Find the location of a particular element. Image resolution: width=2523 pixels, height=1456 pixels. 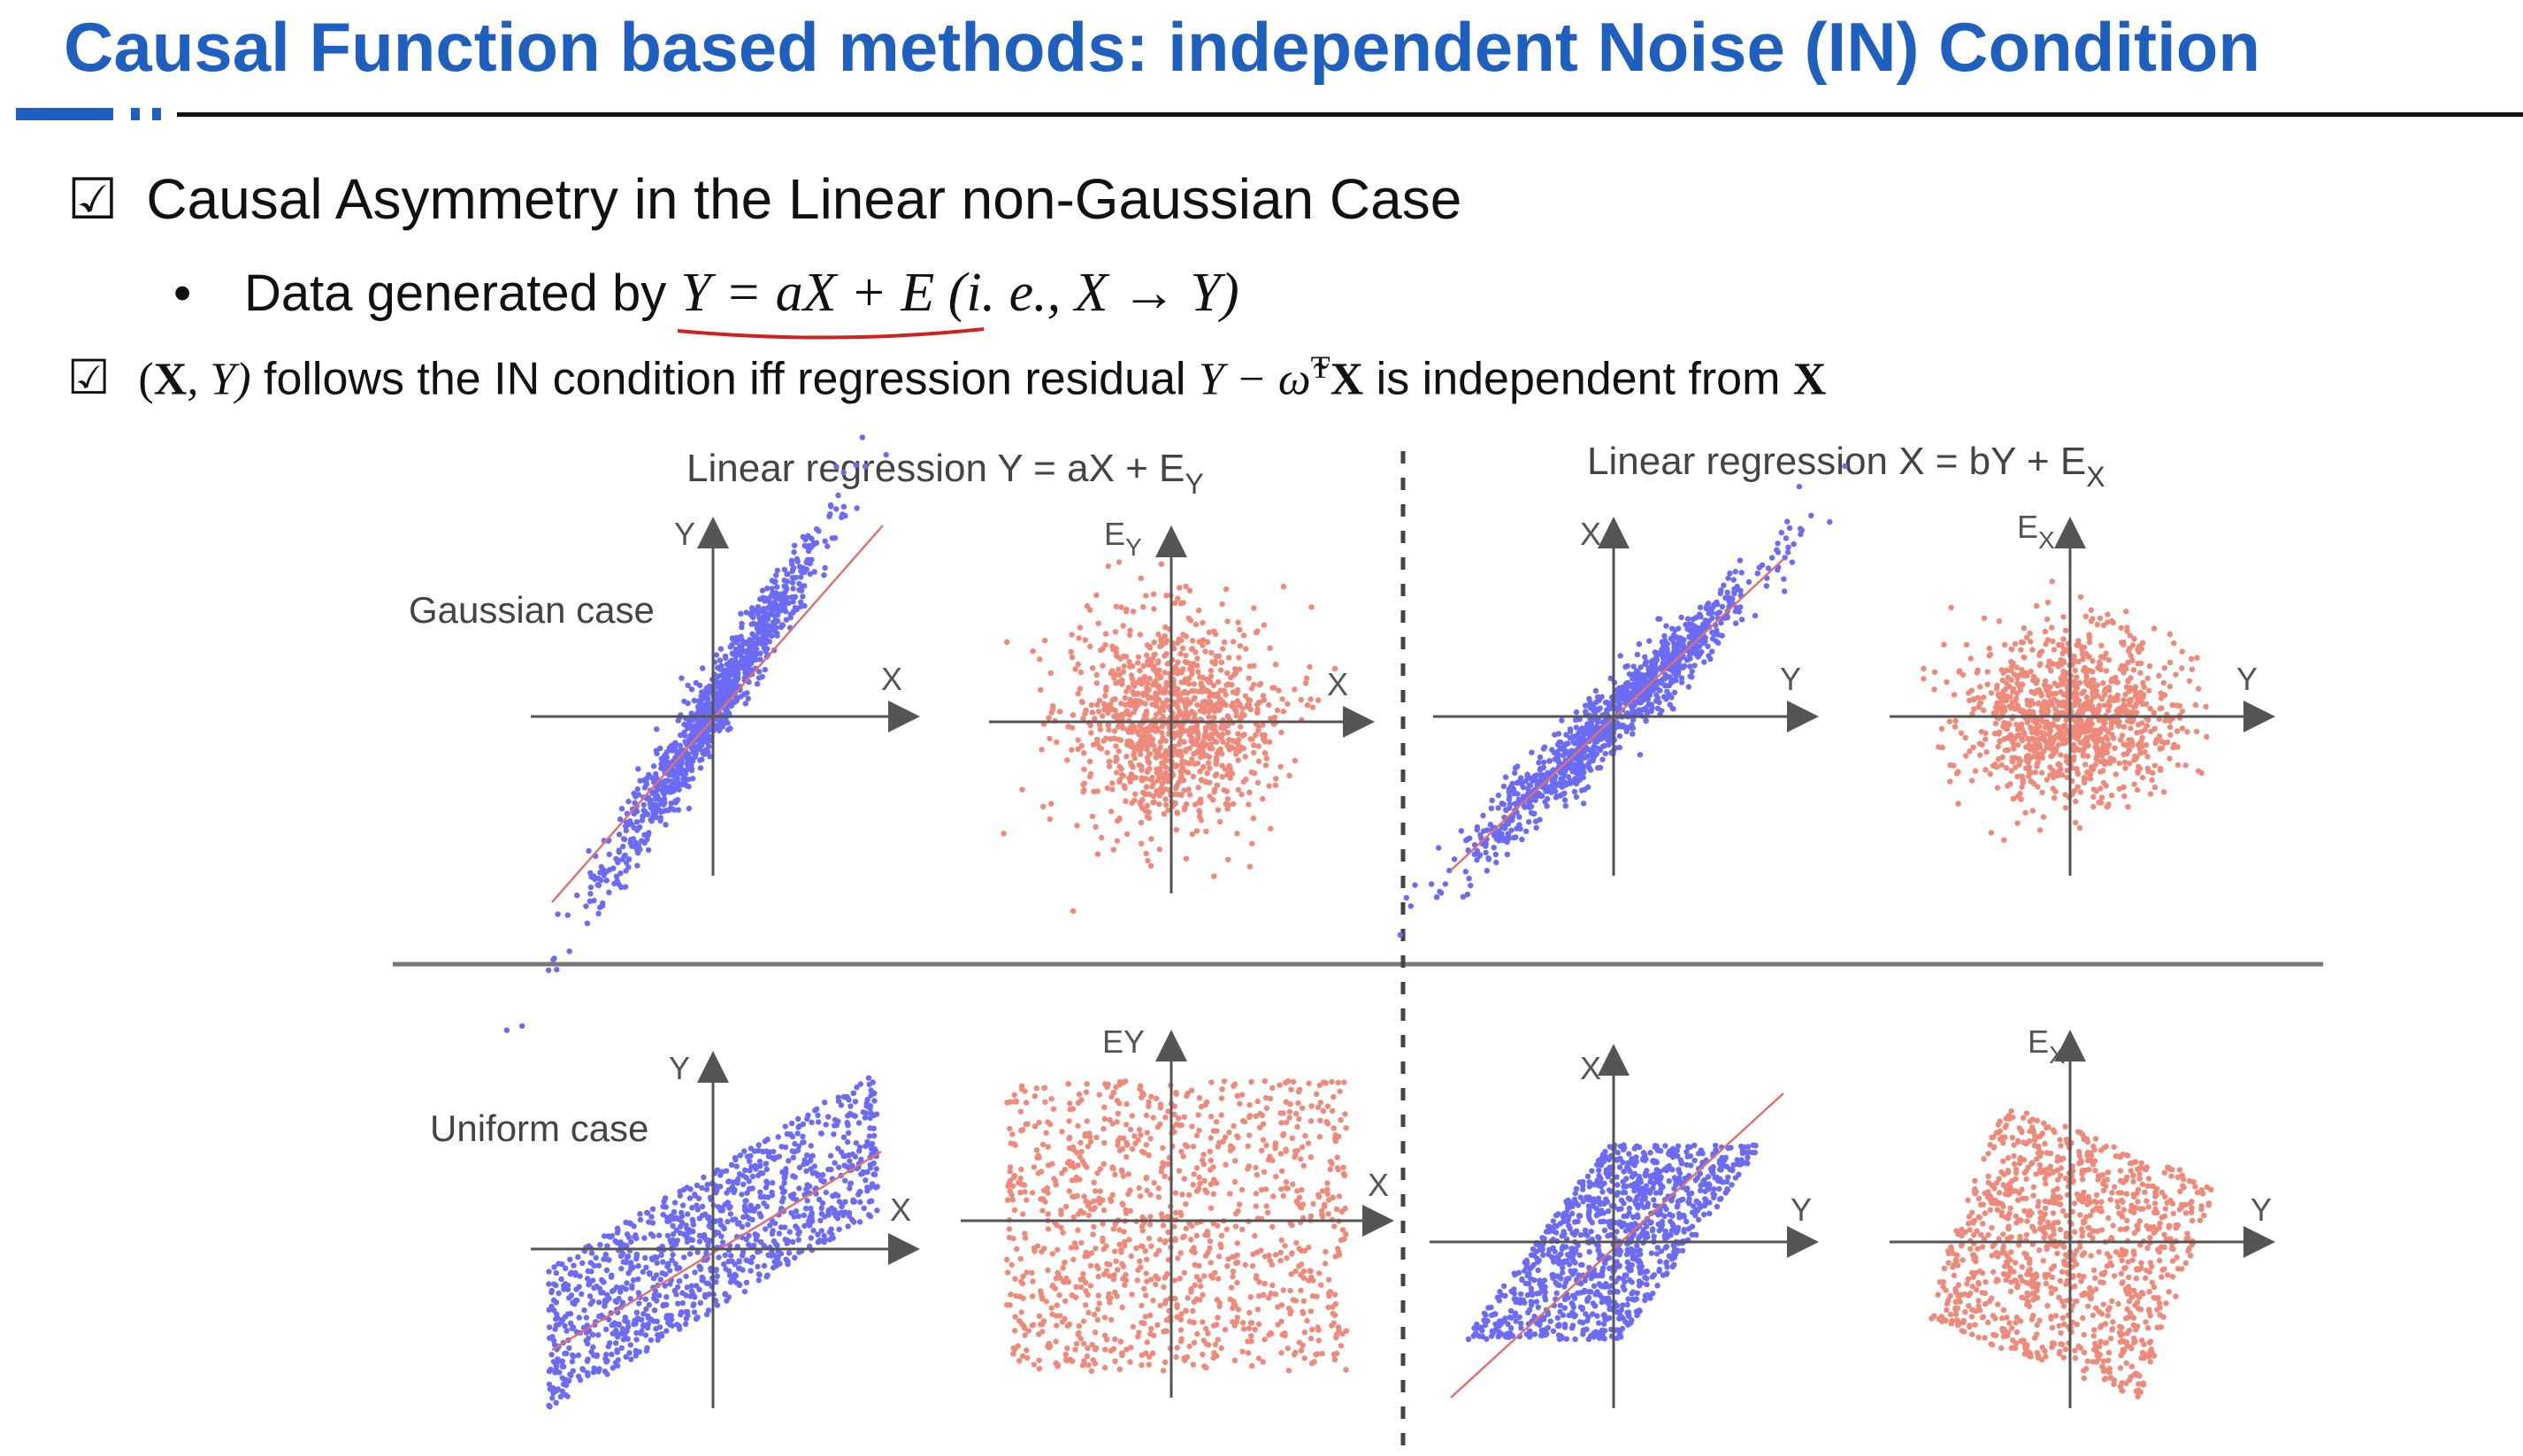

scatter-panel-7: YX is located at coordinates (1624, 1226).